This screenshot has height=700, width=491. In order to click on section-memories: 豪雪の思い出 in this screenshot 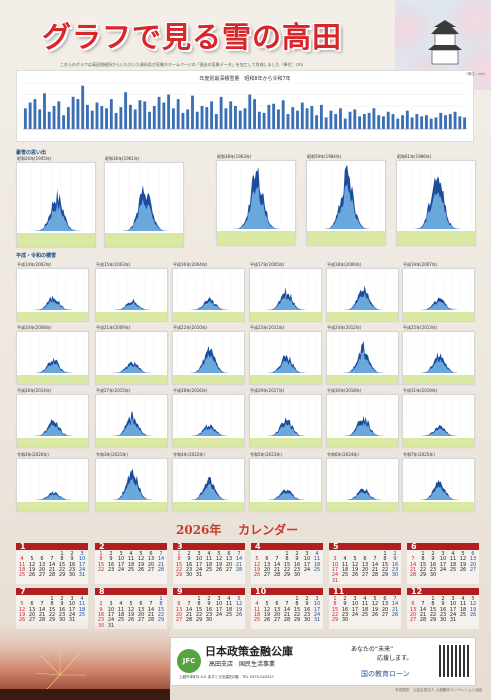, I will do `click(31, 153)`.